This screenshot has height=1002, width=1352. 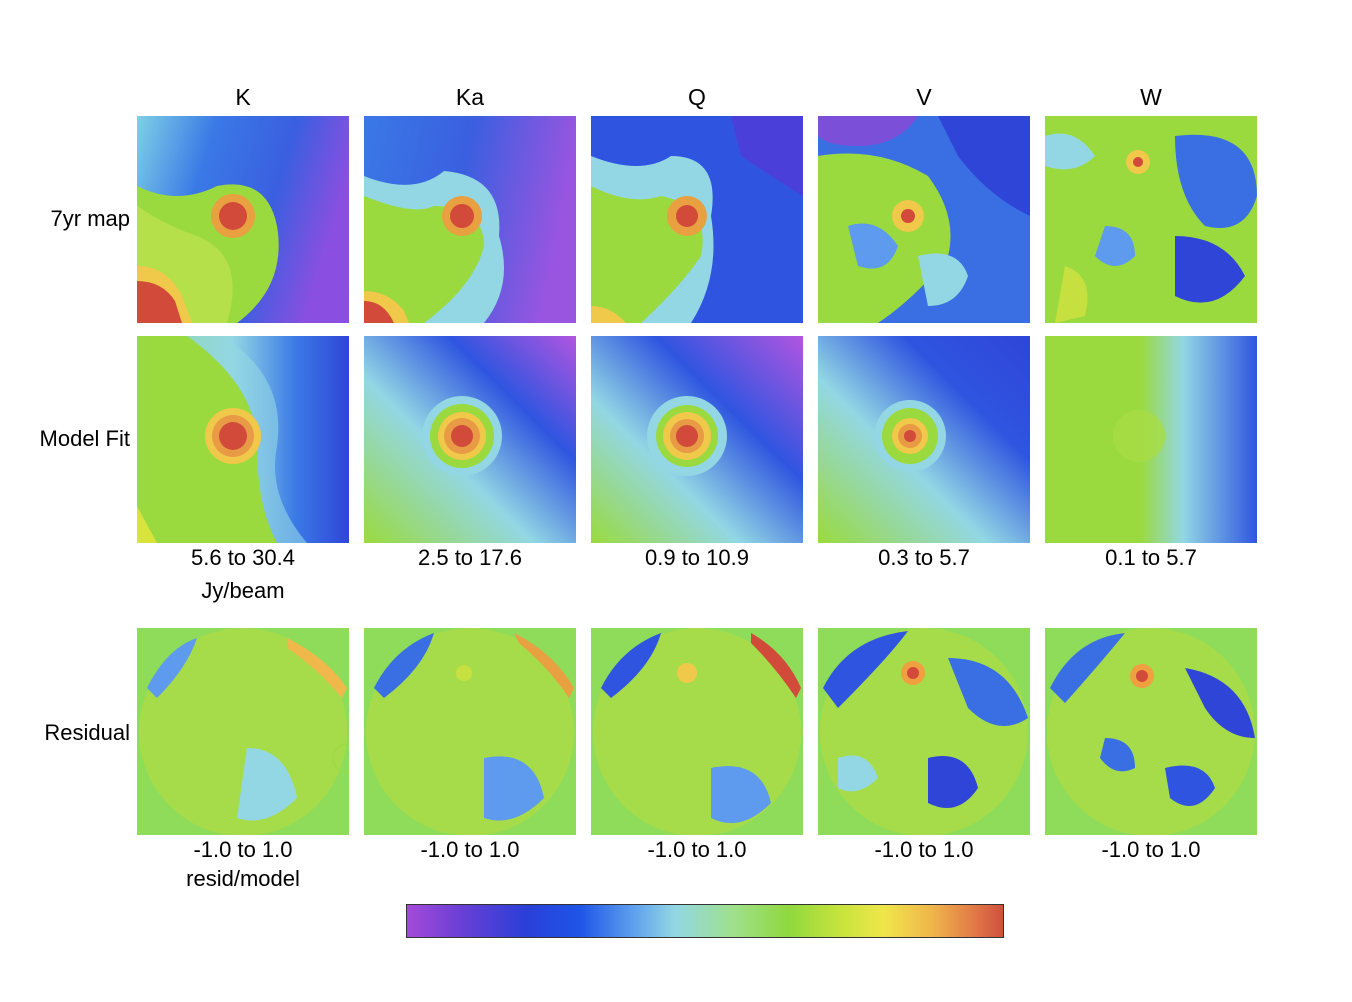 What do you see at coordinates (924, 731) in the screenshot?
I see `residual-panel-v` at bounding box center [924, 731].